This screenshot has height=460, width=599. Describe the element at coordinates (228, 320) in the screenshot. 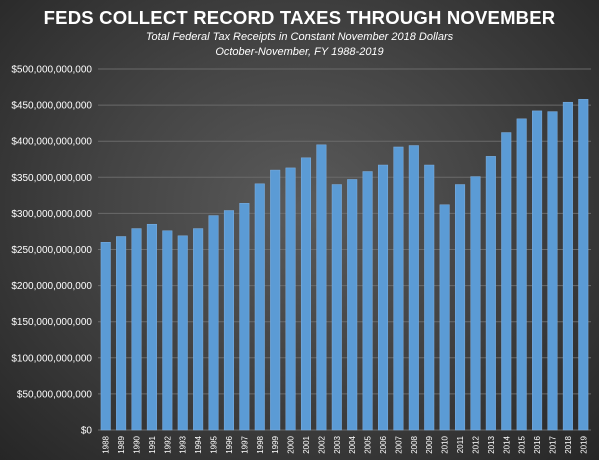

I see `bar-1996` at that location.